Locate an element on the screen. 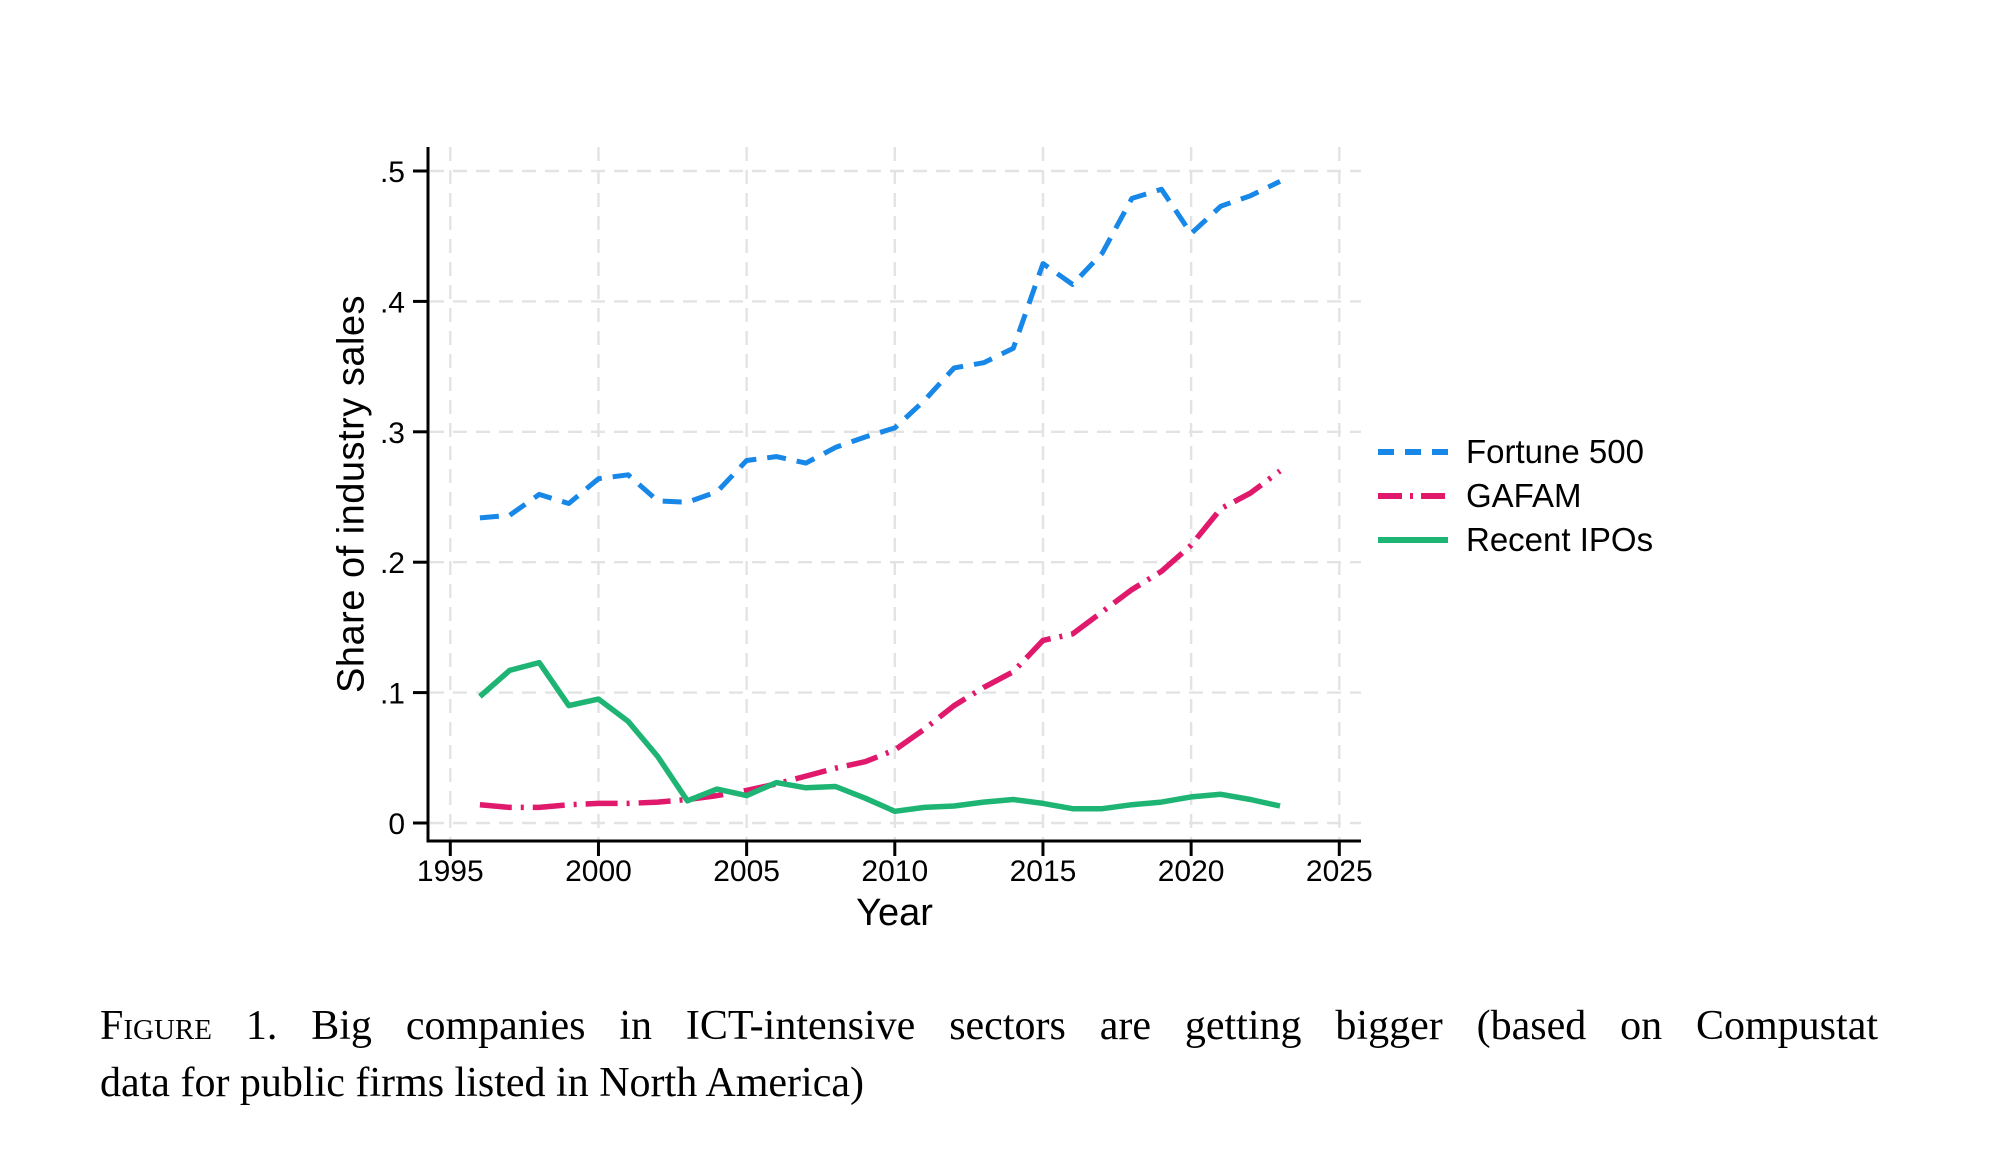 The width and height of the screenshot is (2000, 1151). x-tick-label: 2025 is located at coordinates (1339, 871).